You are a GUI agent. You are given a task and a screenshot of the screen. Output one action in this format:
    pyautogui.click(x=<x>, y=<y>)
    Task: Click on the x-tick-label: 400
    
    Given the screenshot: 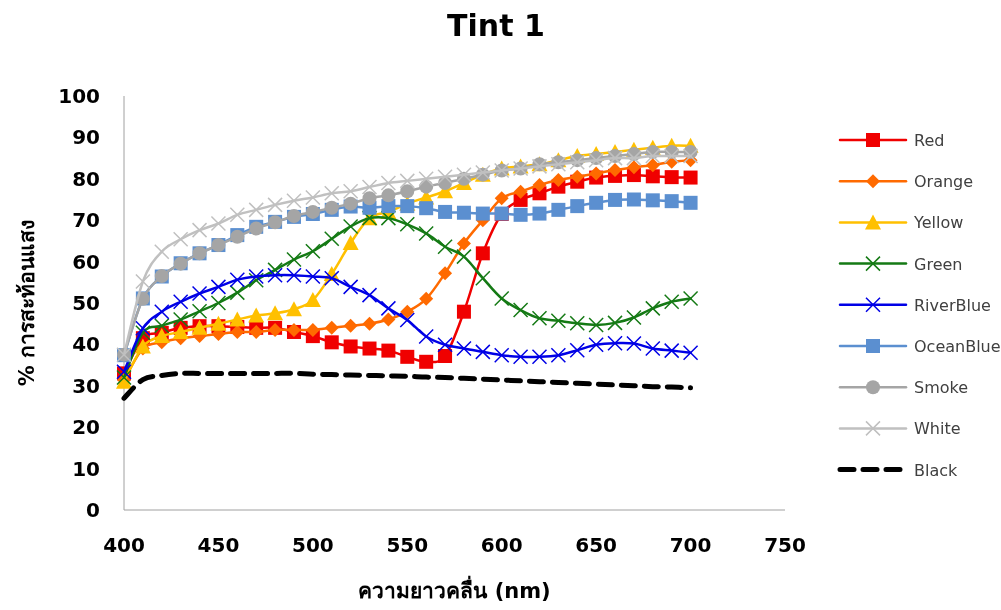 What is the action you would take?
    pyautogui.click(x=124, y=545)
    